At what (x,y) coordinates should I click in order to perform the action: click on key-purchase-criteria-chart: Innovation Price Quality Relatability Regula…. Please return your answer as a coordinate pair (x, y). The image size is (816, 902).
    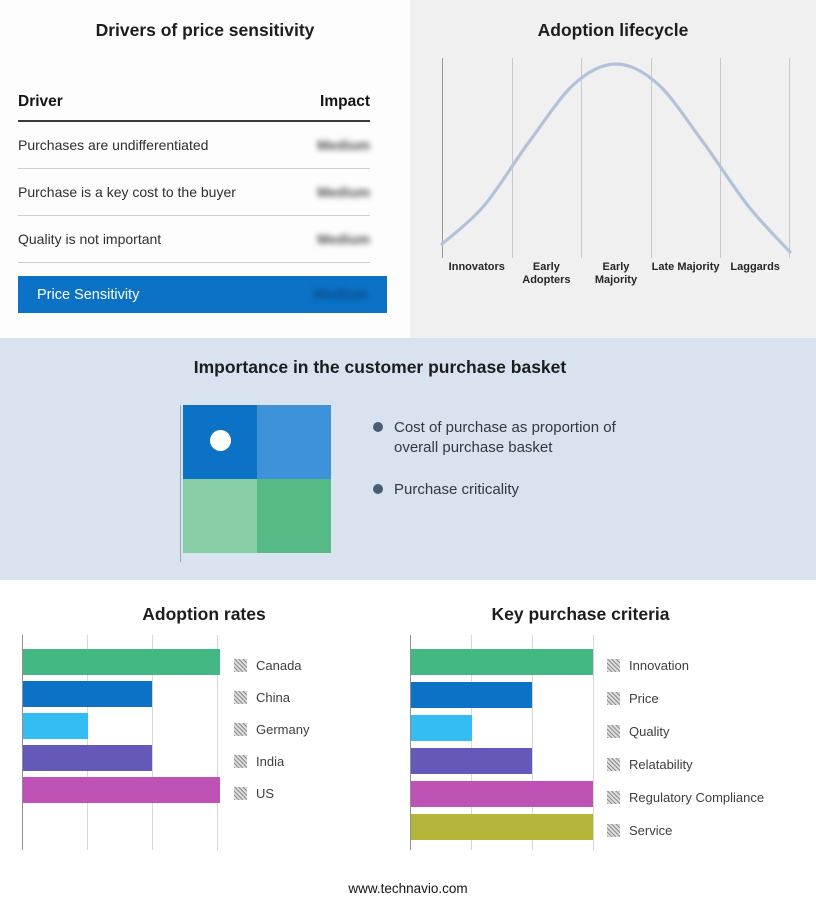
    Looking at the image, I should click on (613, 742).